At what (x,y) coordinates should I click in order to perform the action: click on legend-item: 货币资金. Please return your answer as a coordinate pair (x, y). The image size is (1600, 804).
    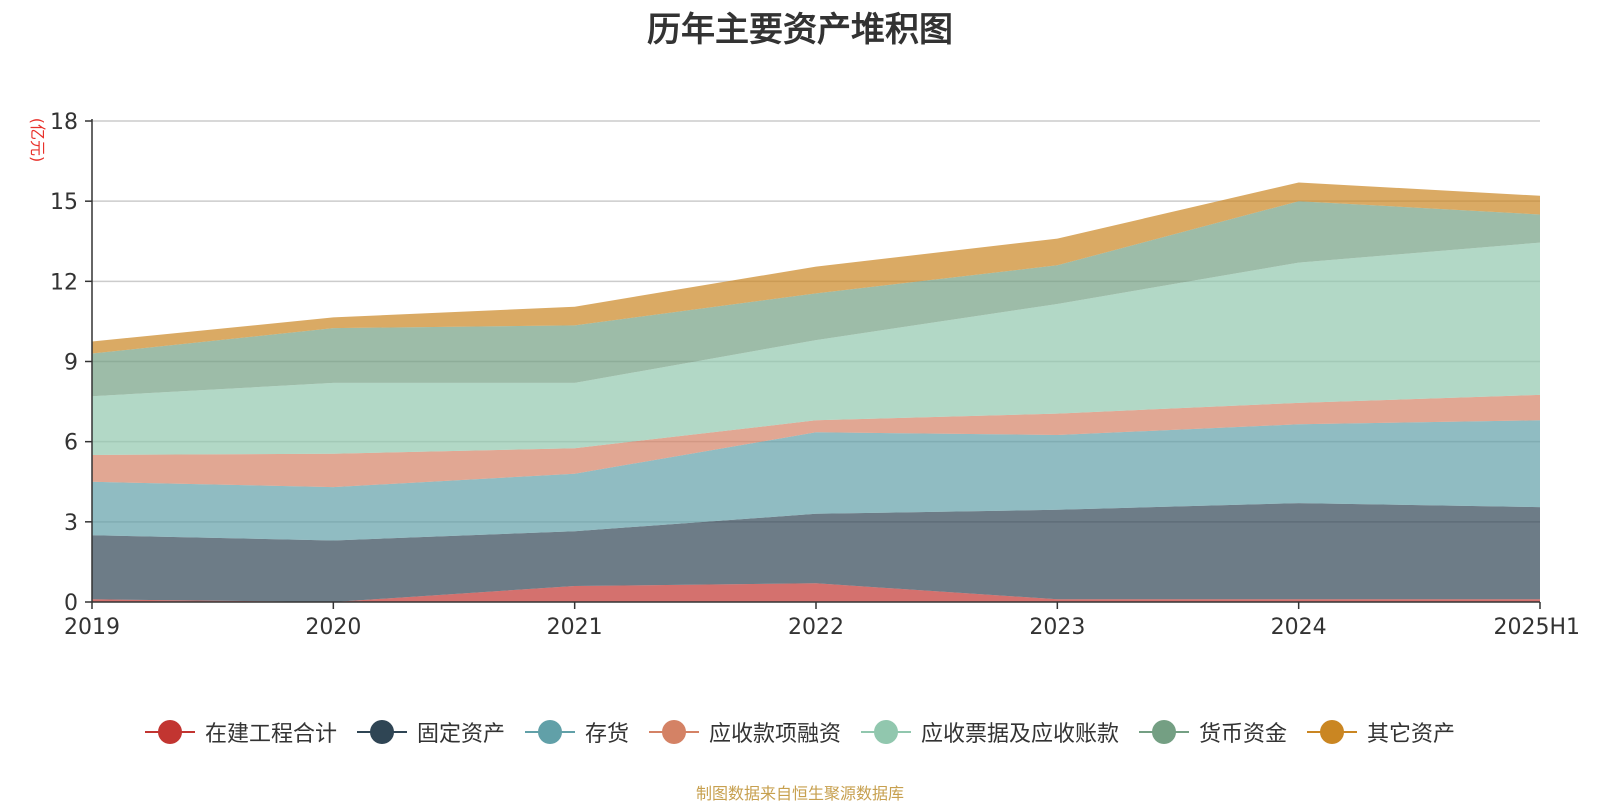
    Looking at the image, I should click on (1213, 732).